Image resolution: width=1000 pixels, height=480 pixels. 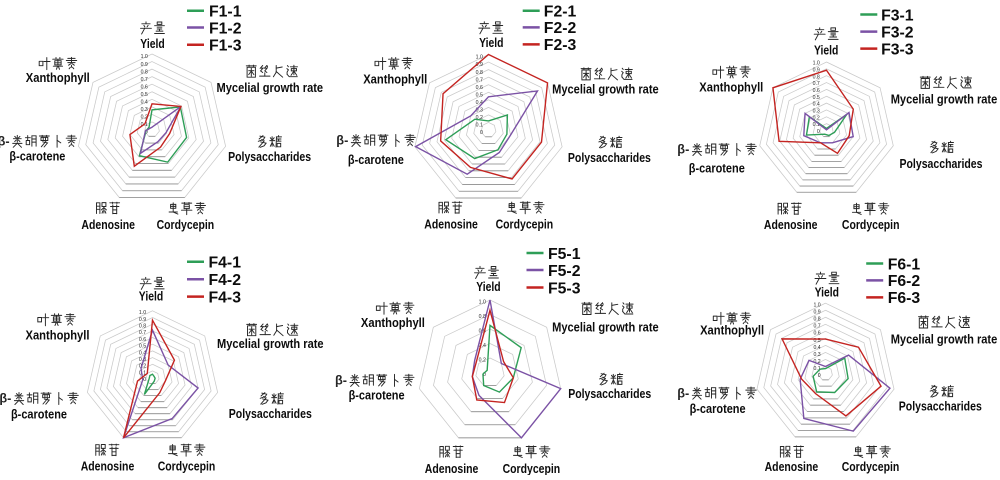 What do you see at coordinates (564, 288) in the screenshot?
I see `svg-text: F5-3` at bounding box center [564, 288].